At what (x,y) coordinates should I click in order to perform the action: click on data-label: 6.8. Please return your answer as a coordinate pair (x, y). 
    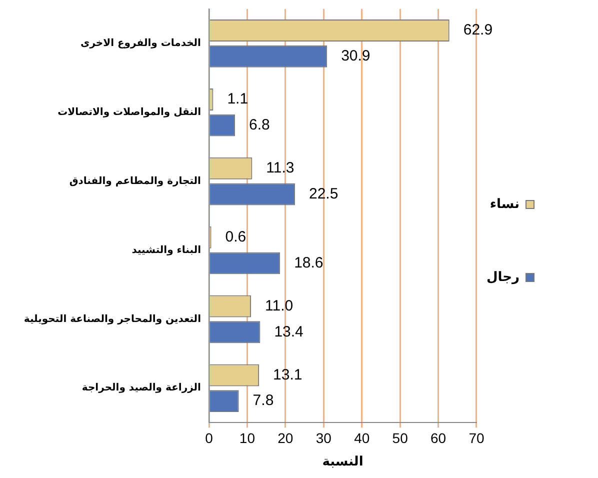
    Looking at the image, I should click on (259, 125).